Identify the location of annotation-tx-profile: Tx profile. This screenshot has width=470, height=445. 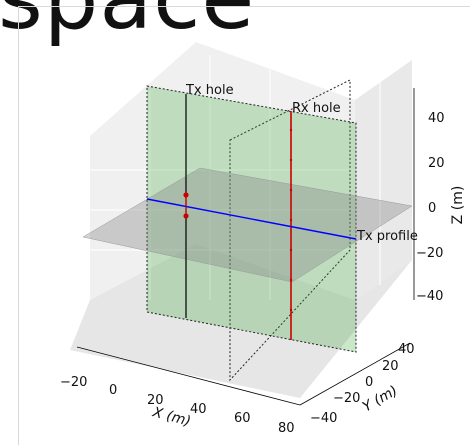
(387, 236).